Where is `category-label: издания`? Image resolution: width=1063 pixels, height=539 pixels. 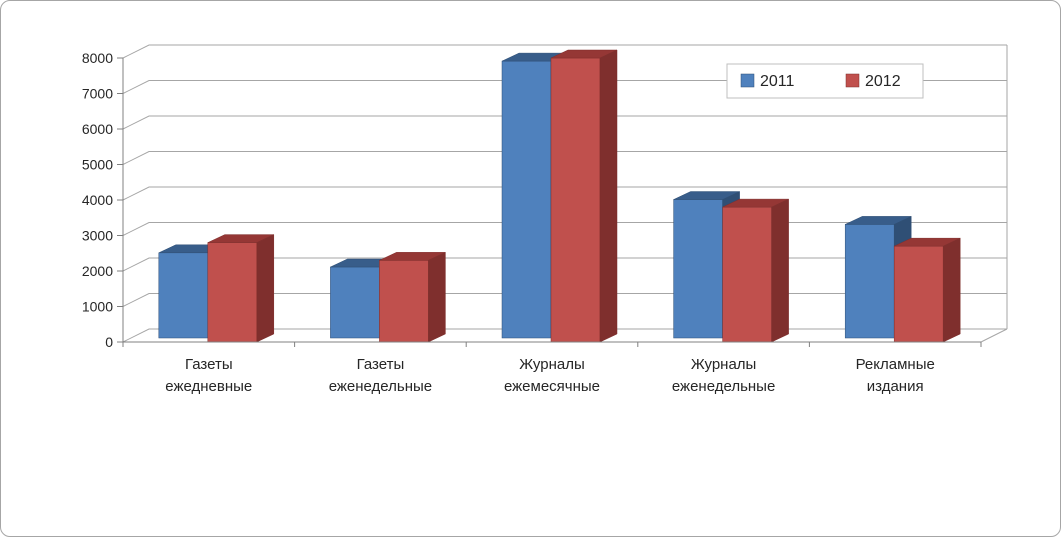 category-label: издания is located at coordinates (895, 386).